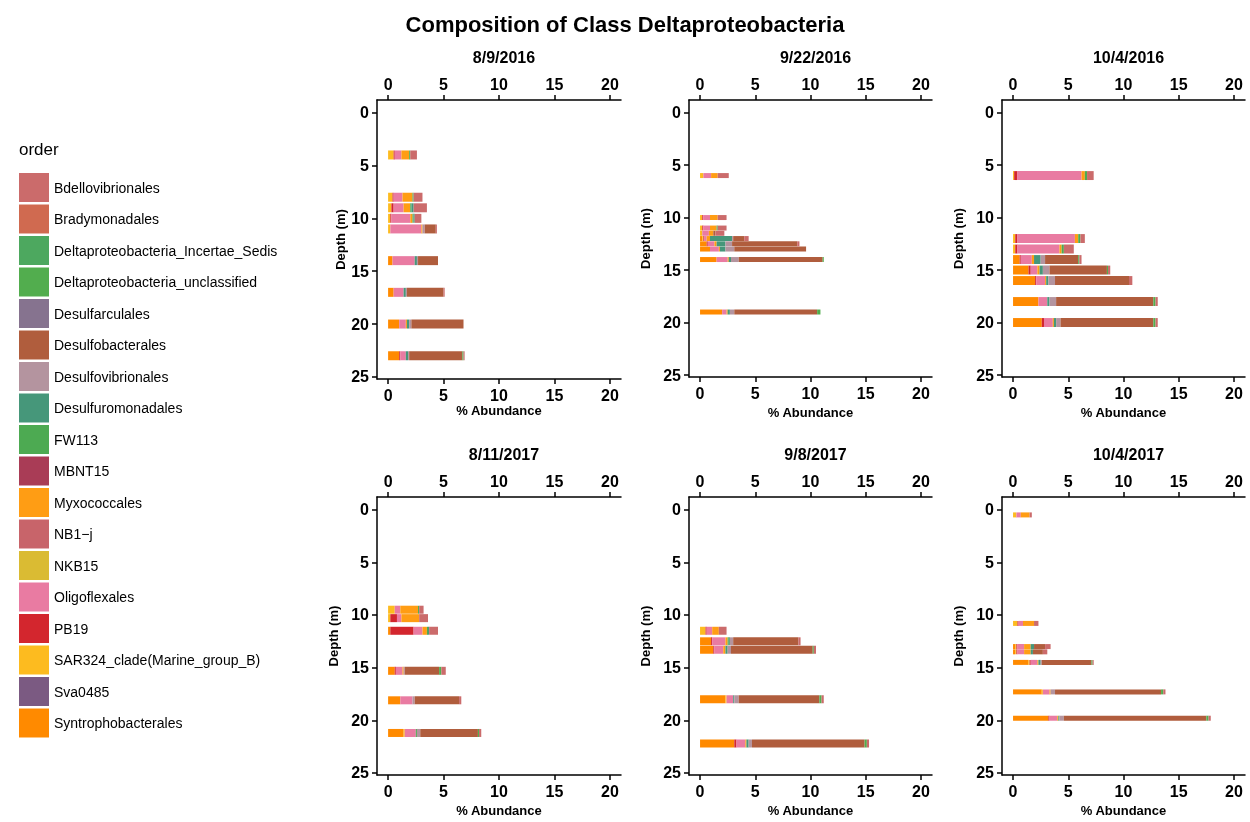  Describe the element at coordinates (610, 395) in the screenshot. I see `x-tick-label: 20` at that location.